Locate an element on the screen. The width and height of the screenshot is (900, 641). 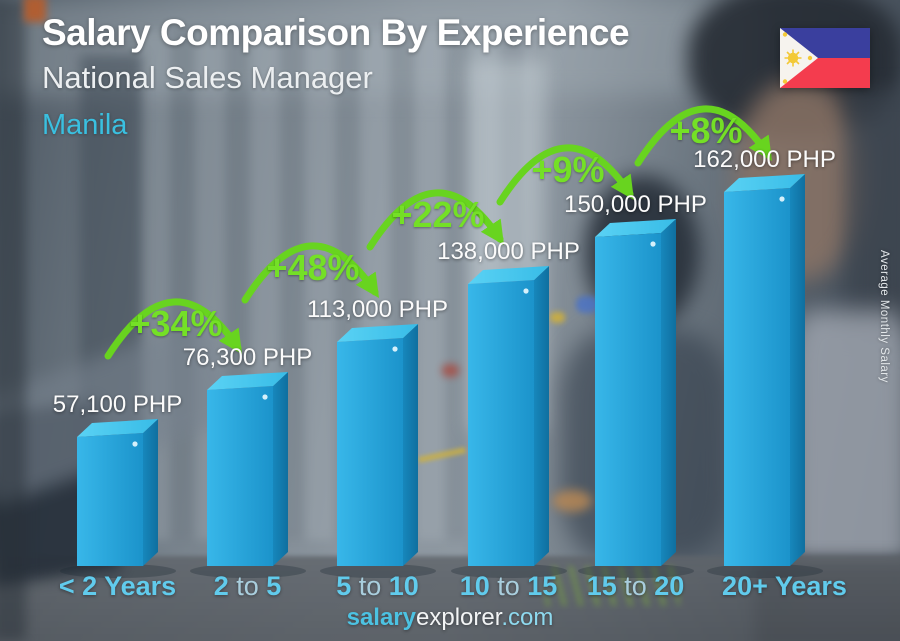
background-left-edge is located at coordinates (13, 320).